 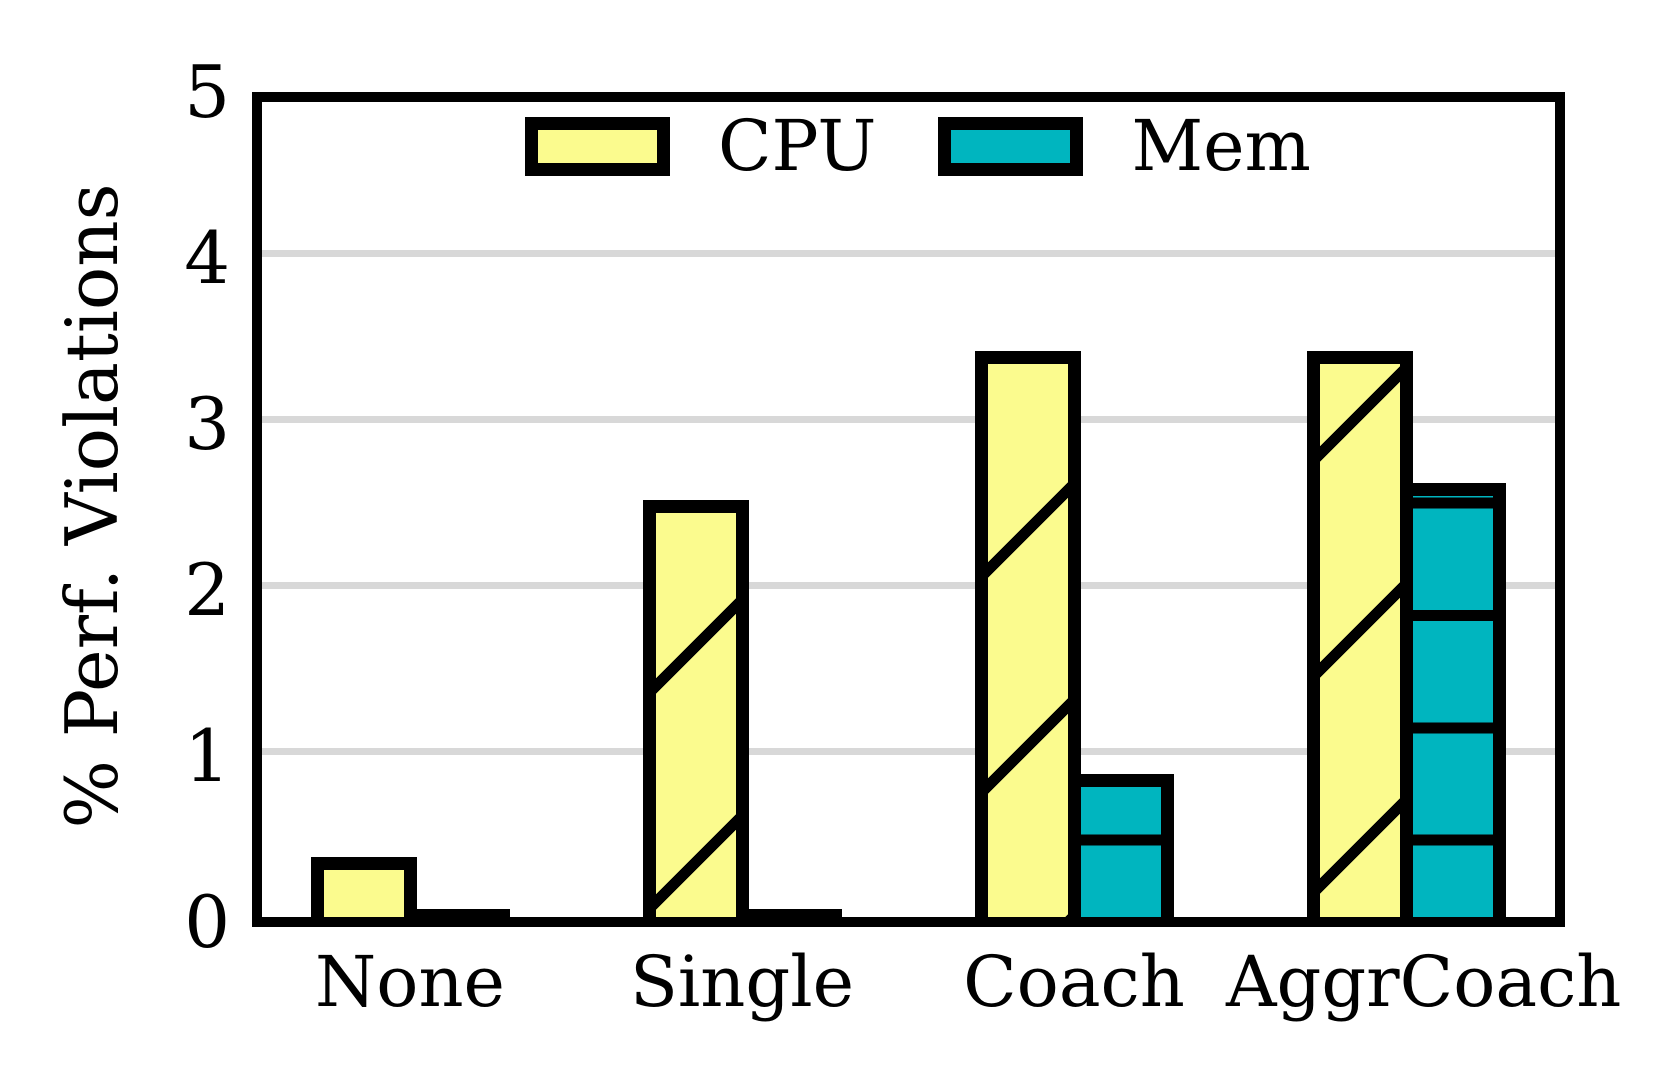 What do you see at coordinates (363, 887) in the screenshot?
I see `bar-cpu-none` at bounding box center [363, 887].